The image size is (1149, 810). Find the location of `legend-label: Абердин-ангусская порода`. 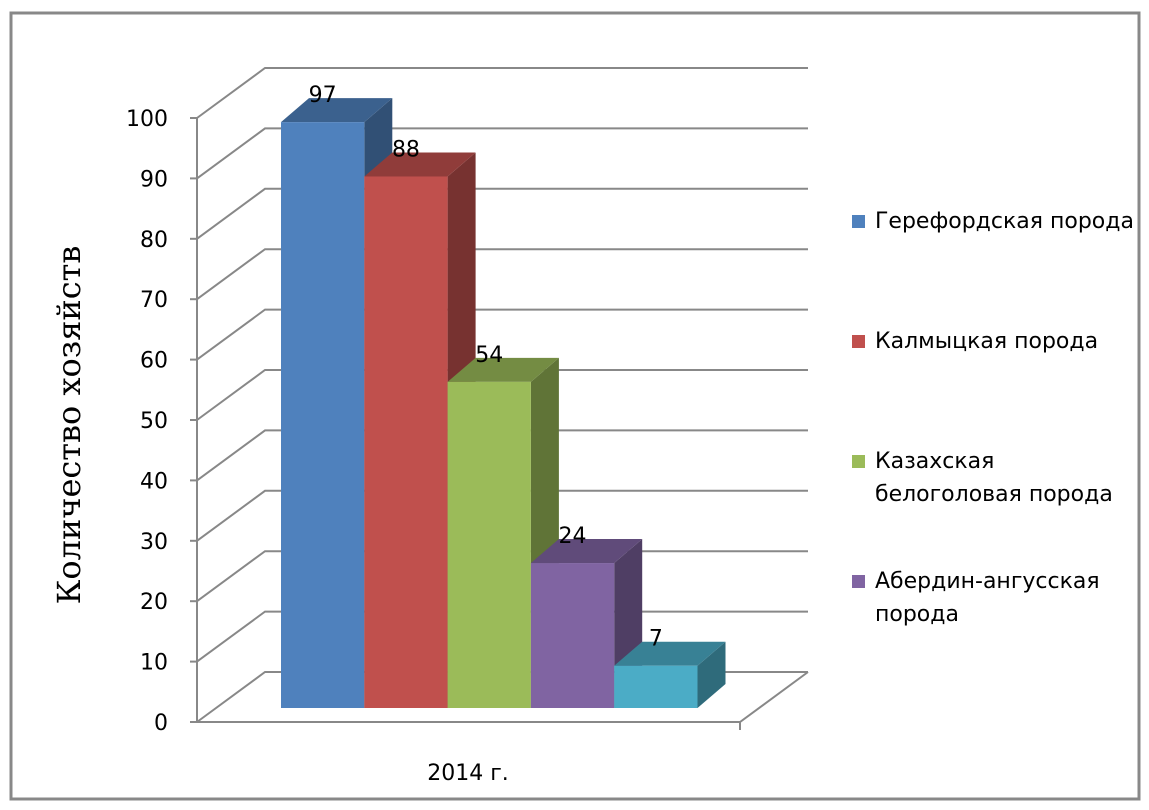

legend-label: Абердин-ангусская порода is located at coordinates (987, 598).